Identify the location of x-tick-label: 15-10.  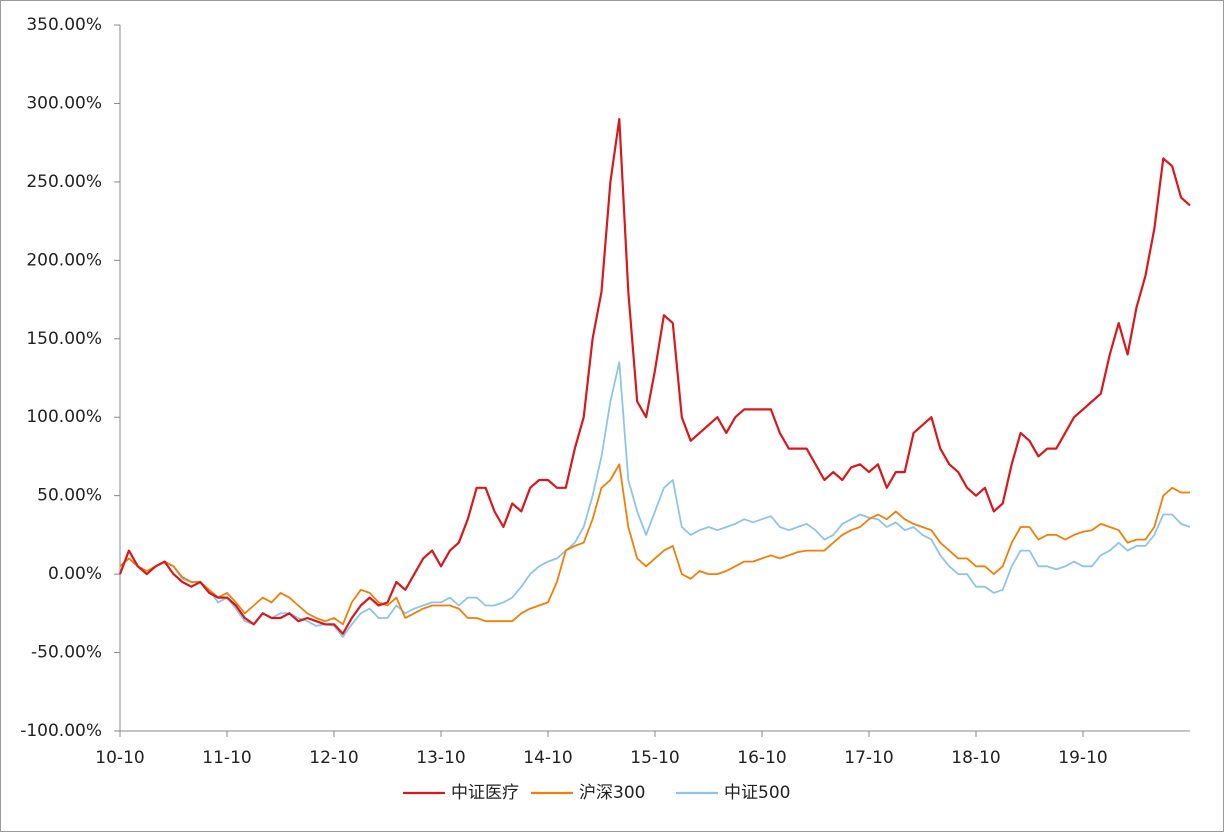
(654, 758).